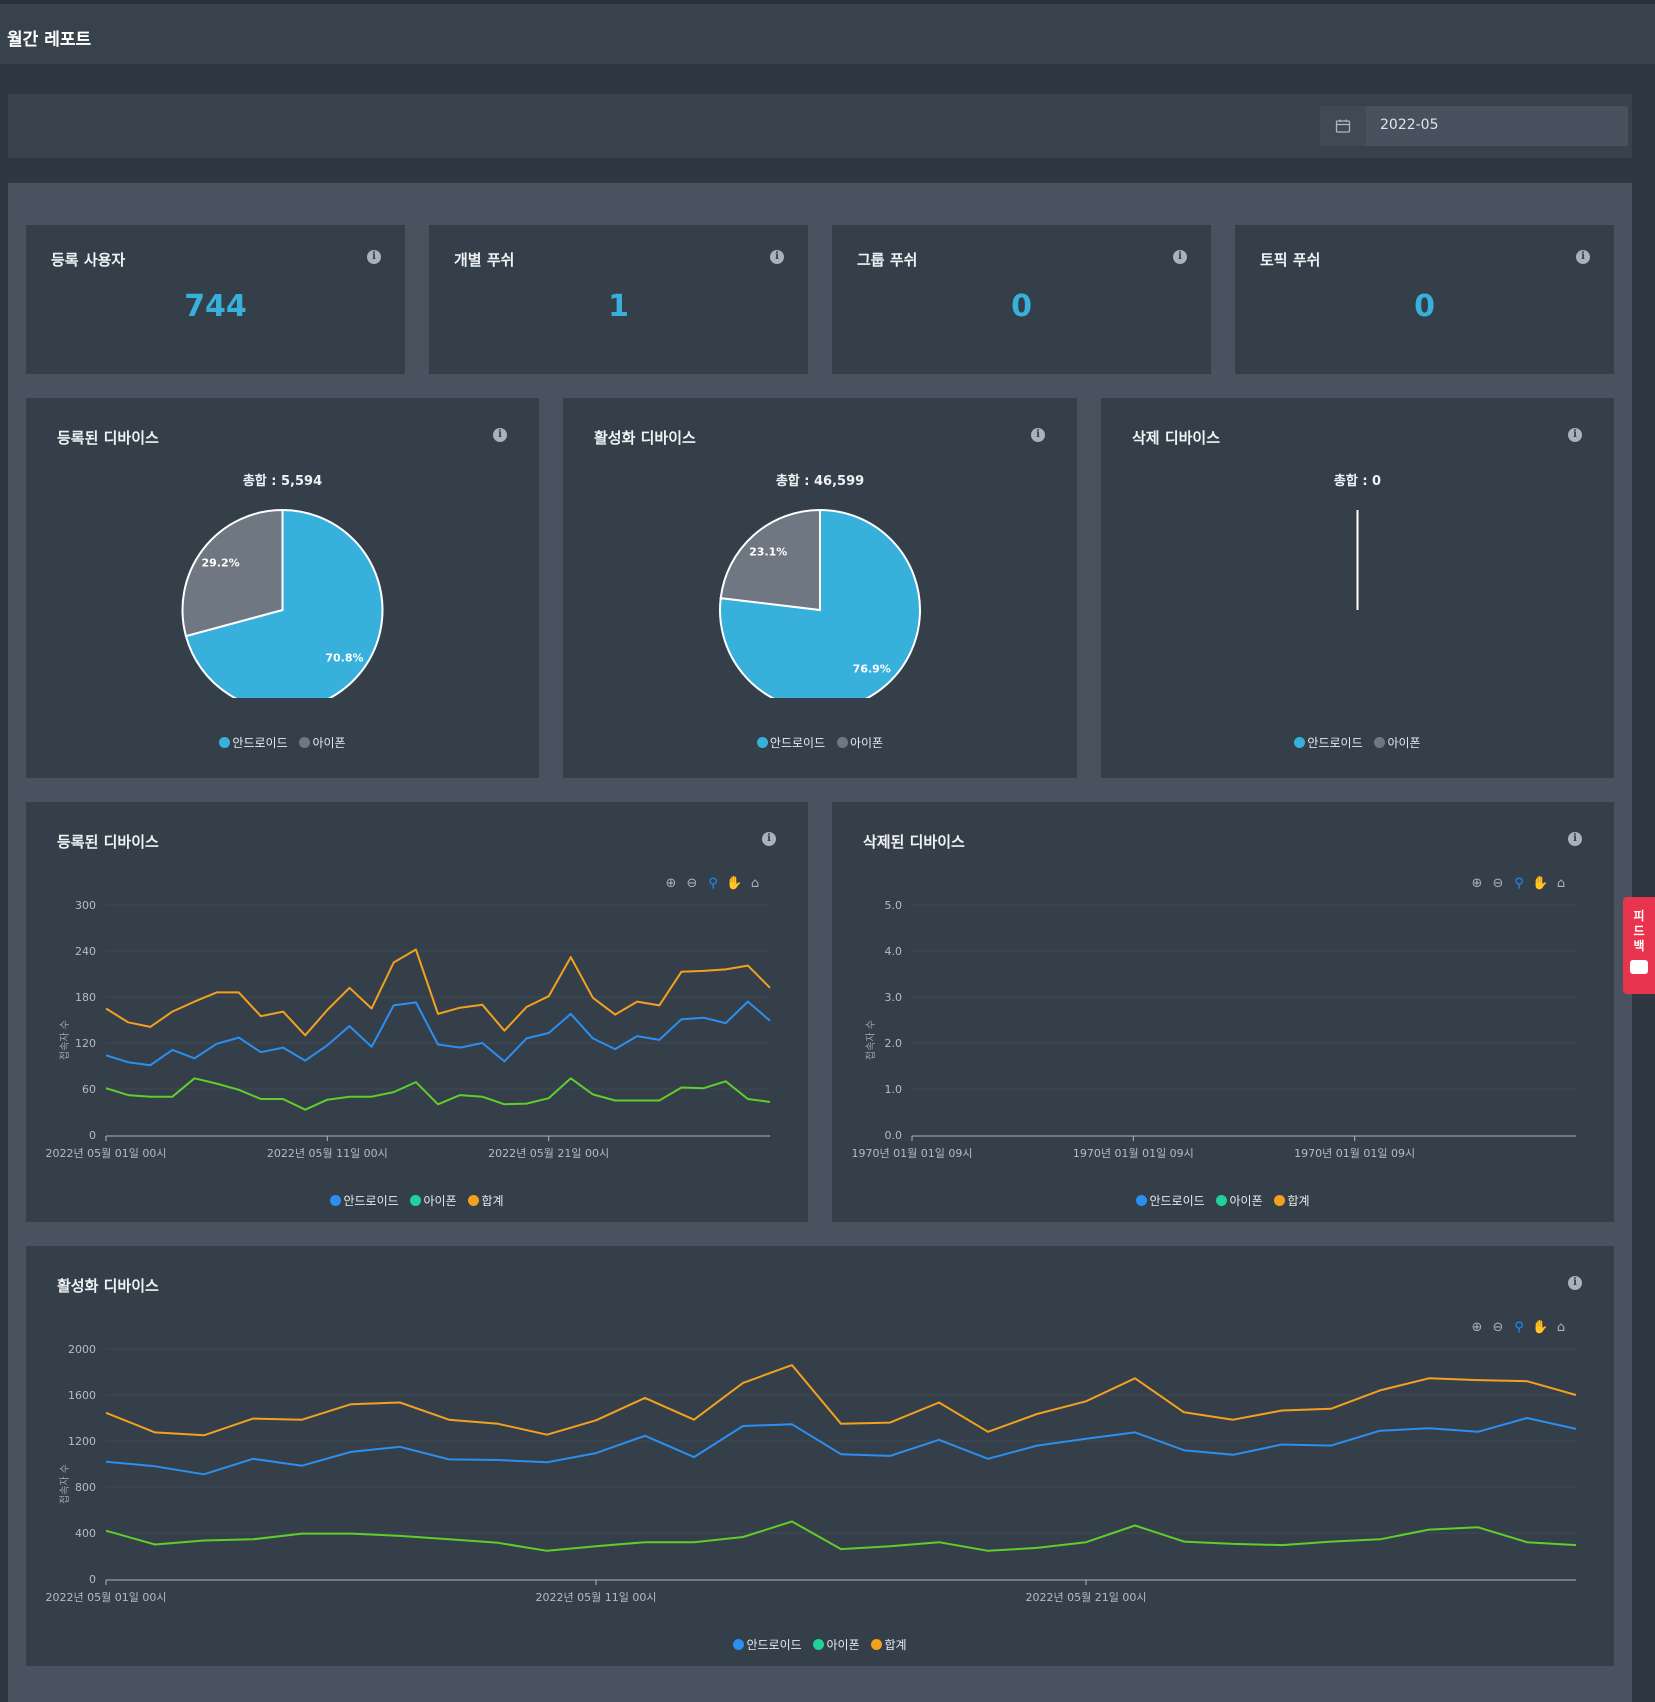  Describe the element at coordinates (872, 668) in the screenshot. I see `pie-slice-android-label: 76.9%` at that location.